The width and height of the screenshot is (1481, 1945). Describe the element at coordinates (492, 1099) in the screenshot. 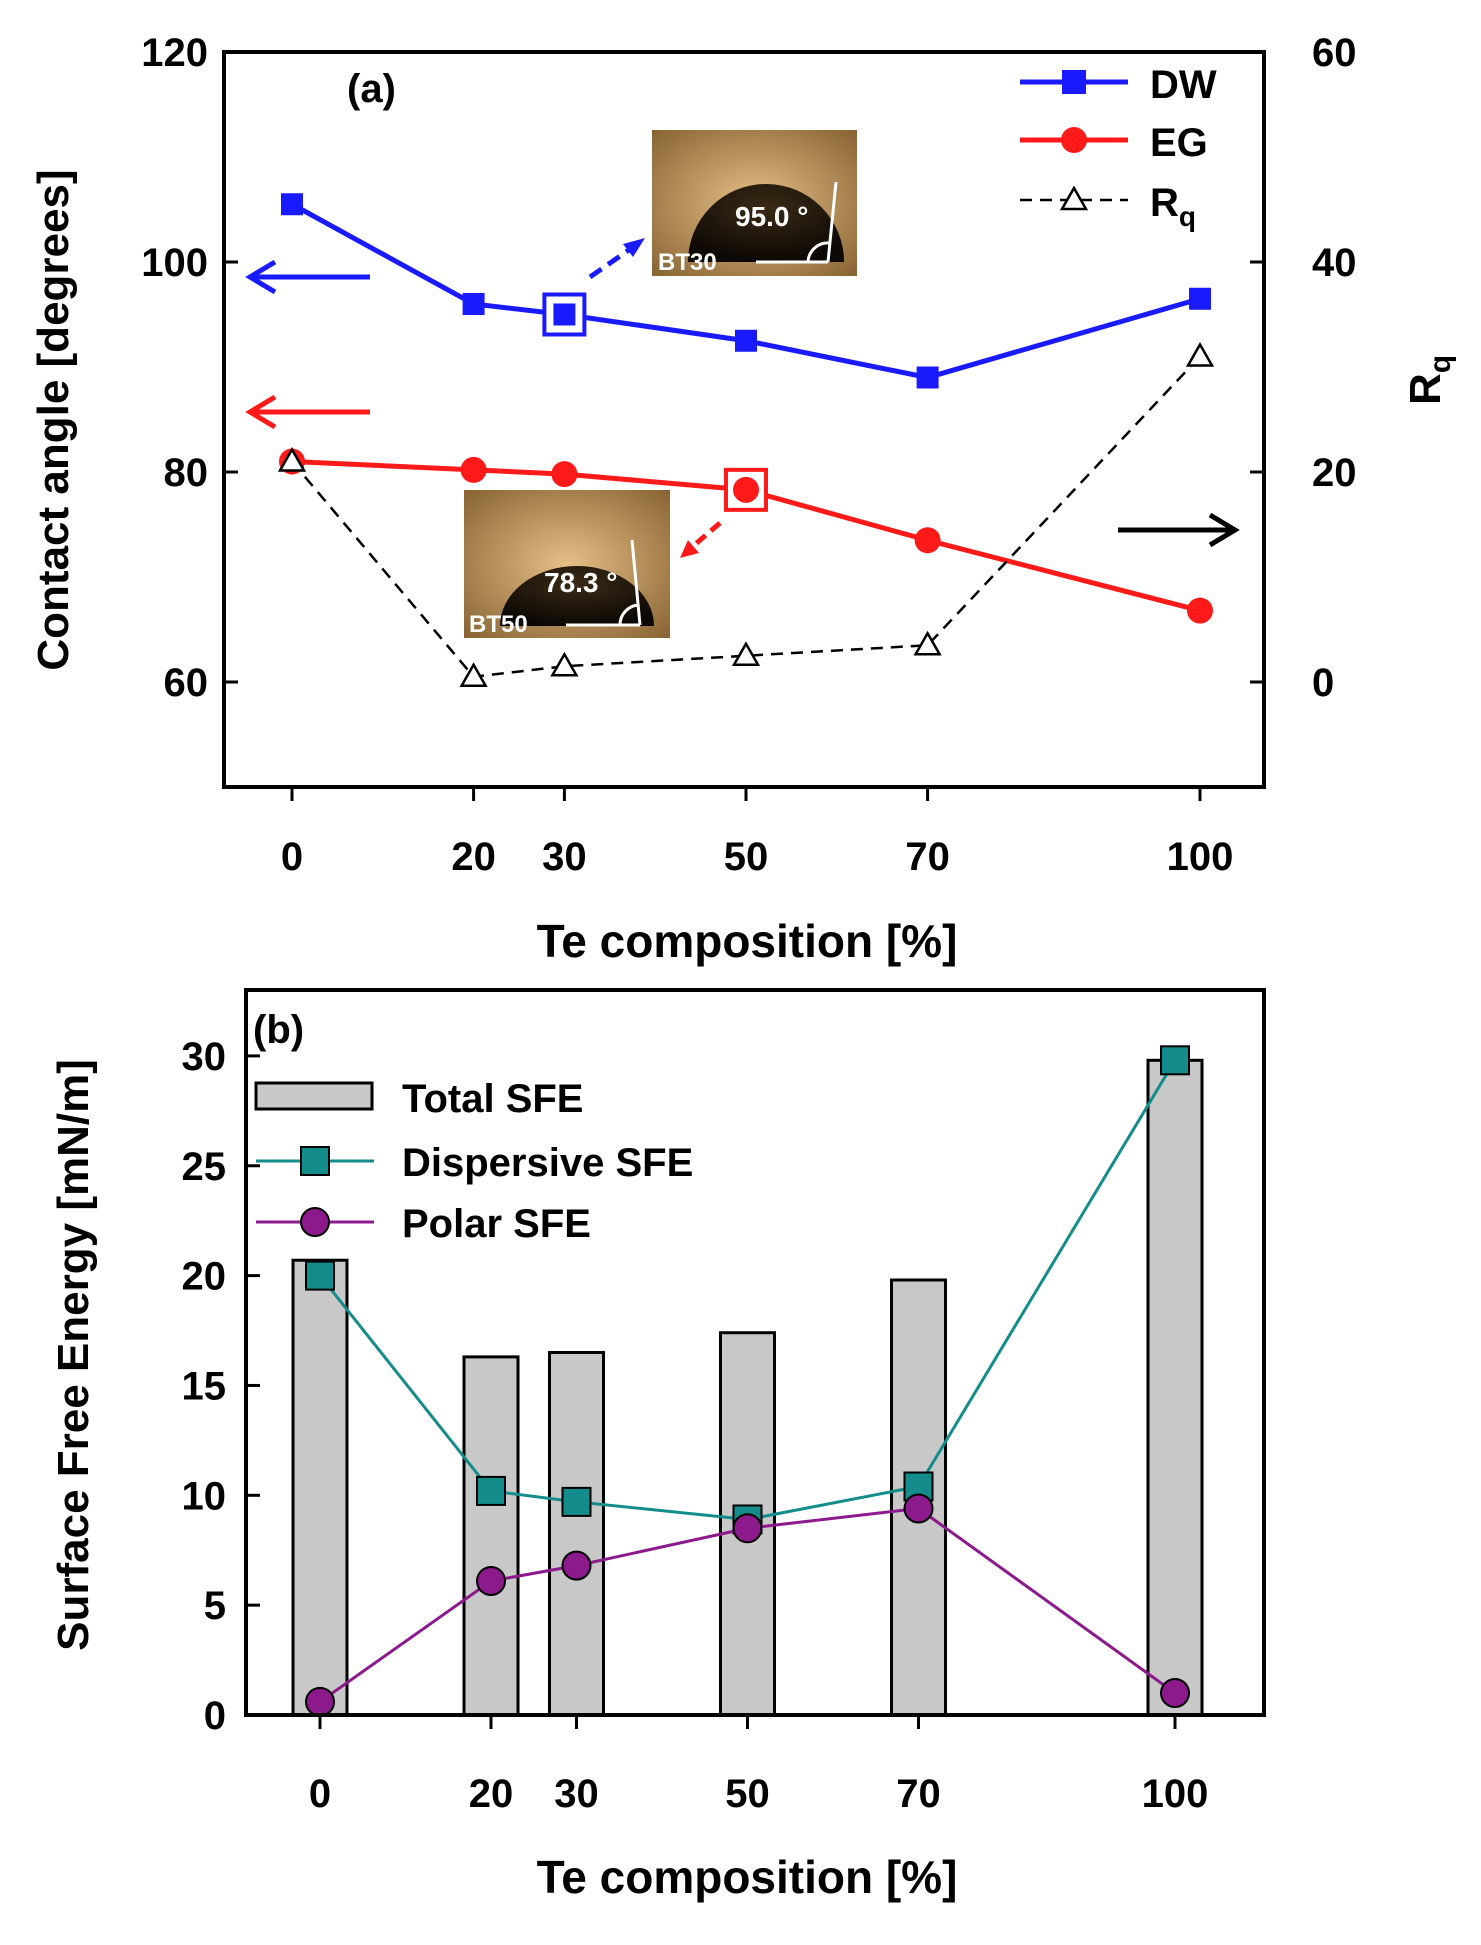

I see `legend-label-total-sfe: Total SFE` at that location.